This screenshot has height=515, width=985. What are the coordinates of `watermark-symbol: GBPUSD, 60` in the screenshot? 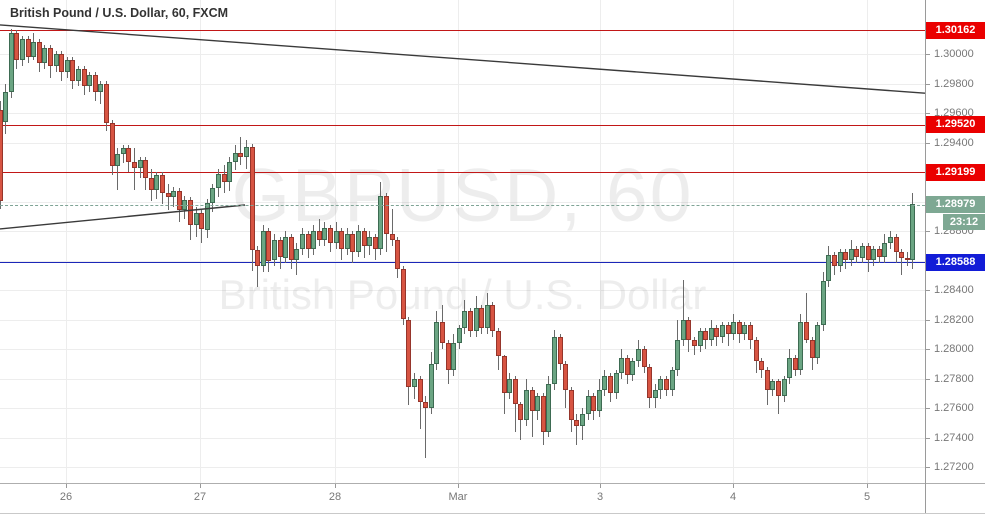 It's located at (462, 195).